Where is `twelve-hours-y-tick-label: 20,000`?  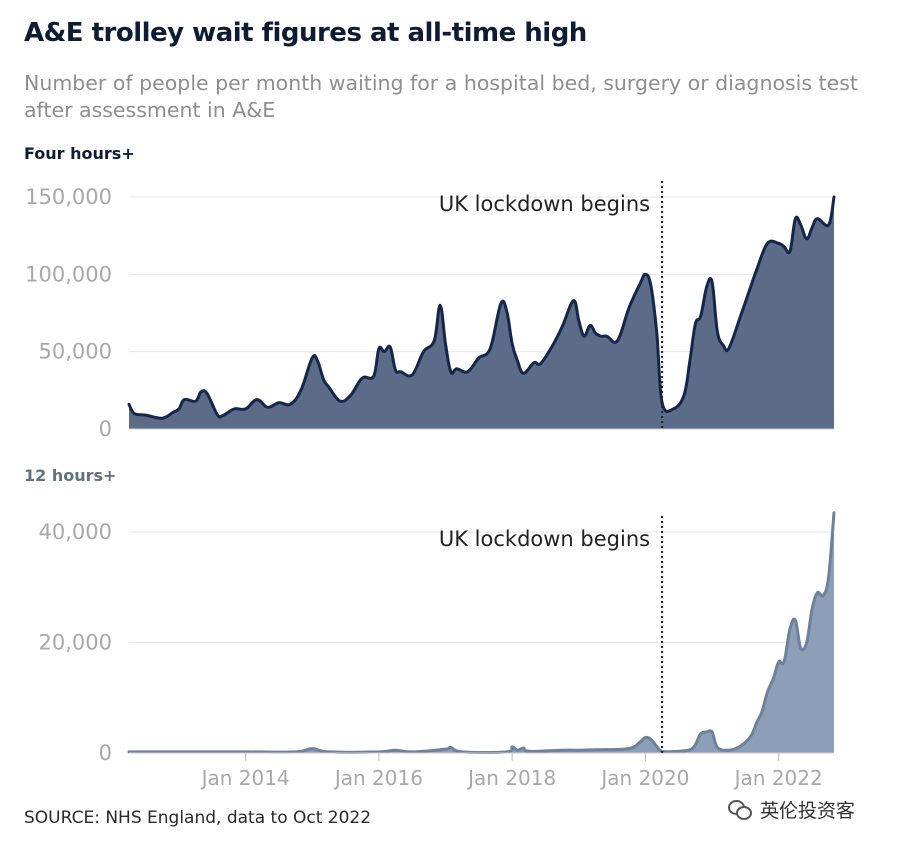 twelve-hours-y-tick-label: 20,000 is located at coordinates (75, 643).